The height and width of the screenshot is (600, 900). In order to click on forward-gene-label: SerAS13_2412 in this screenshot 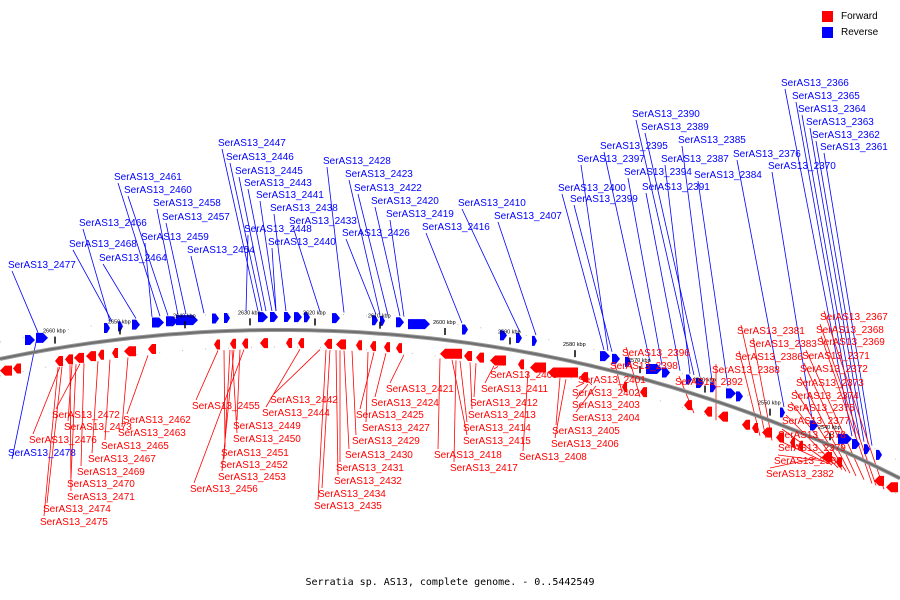, I will do `click(504, 403)`.